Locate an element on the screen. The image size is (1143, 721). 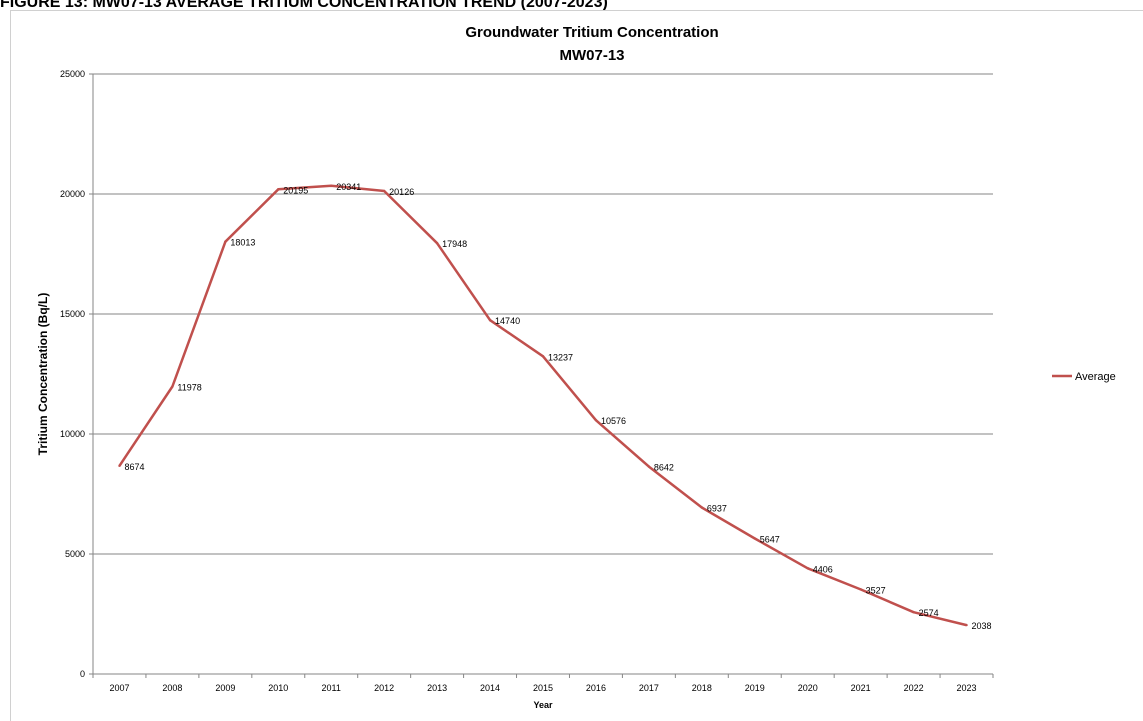
legend-label: Average is located at coordinates (1095, 377).